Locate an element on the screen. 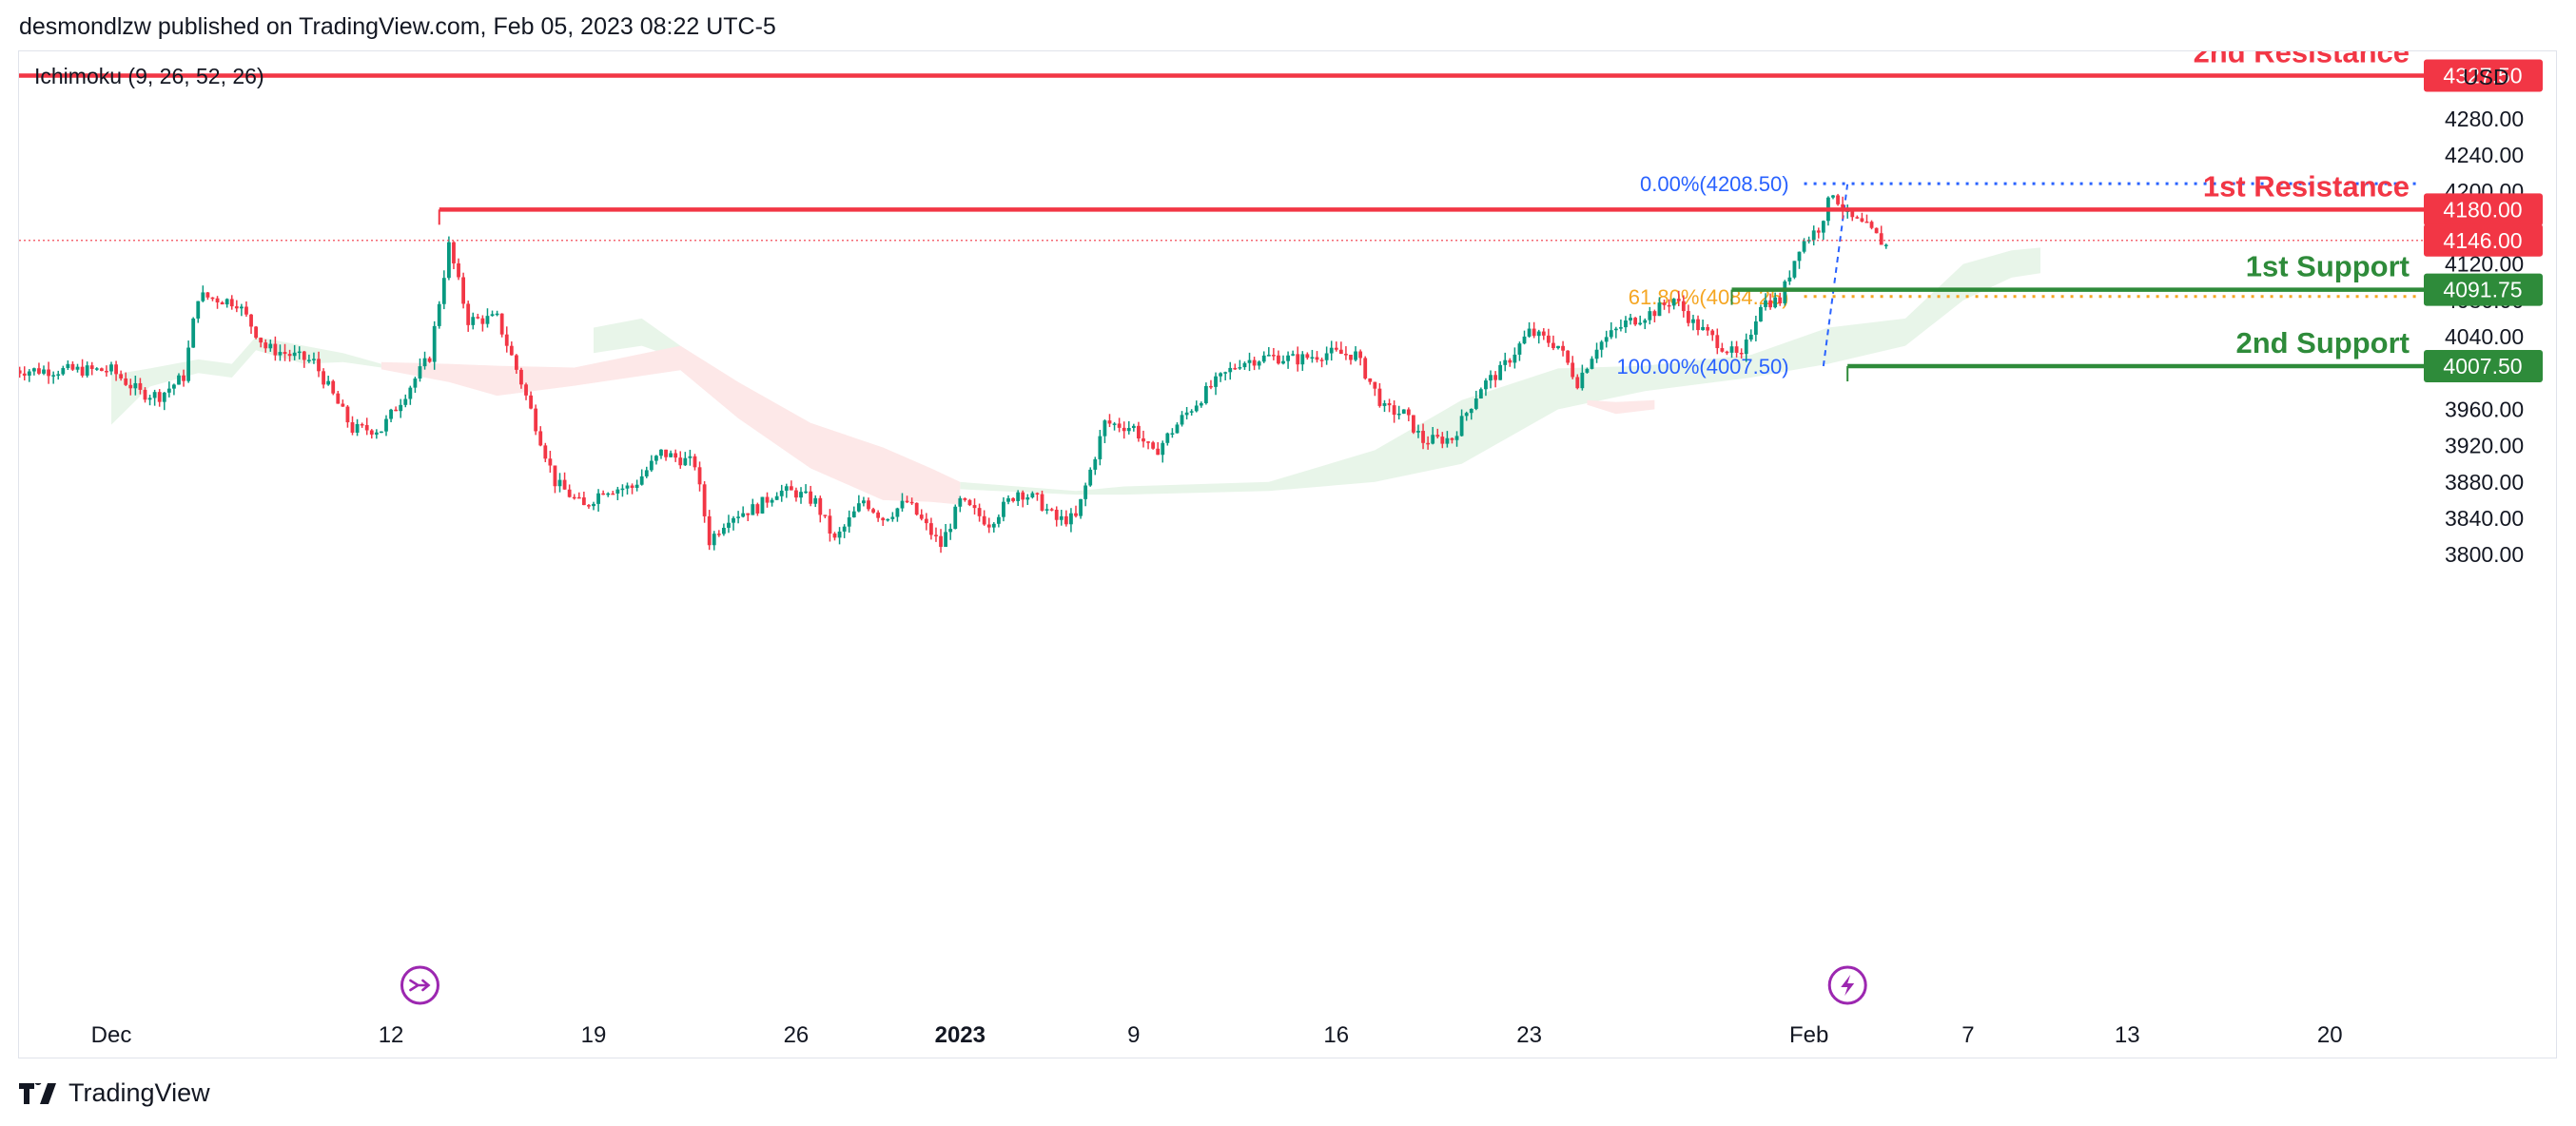 Image resolution: width=2576 pixels, height=1126 pixels. x-tick-label: 7 is located at coordinates (1968, 1035).